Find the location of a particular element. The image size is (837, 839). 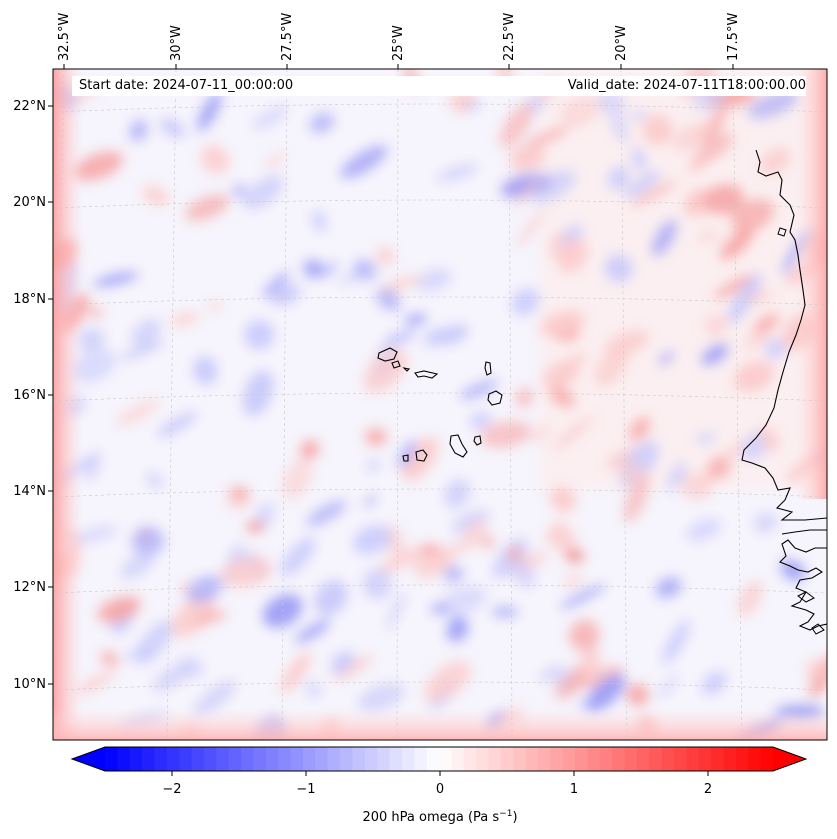

lon-label: 30°W is located at coordinates (176, 43).